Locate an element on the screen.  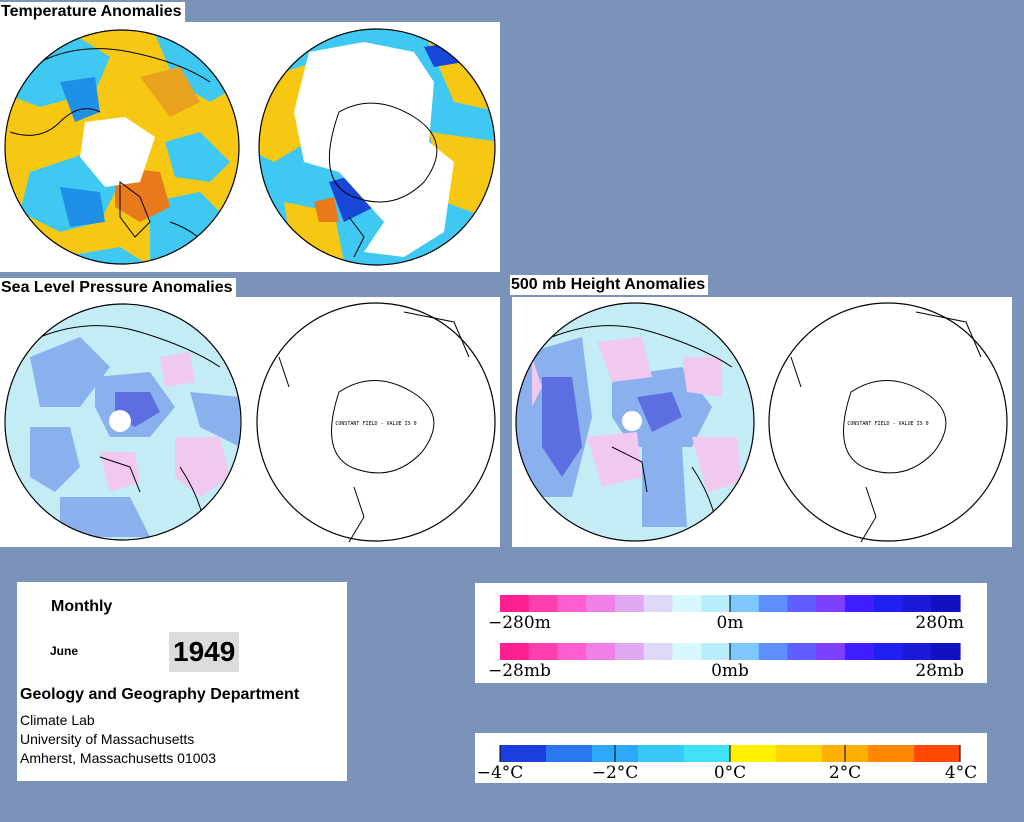
temperature-map-south is located at coordinates (377, 147).